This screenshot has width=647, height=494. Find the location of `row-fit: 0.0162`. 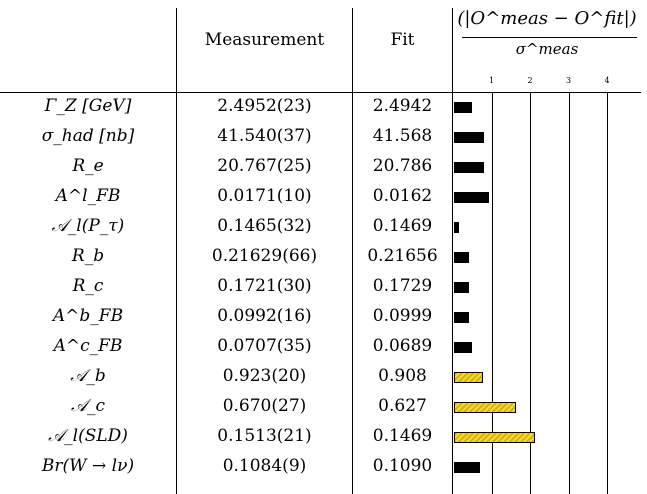

row-fit: 0.0162 is located at coordinates (402, 196).